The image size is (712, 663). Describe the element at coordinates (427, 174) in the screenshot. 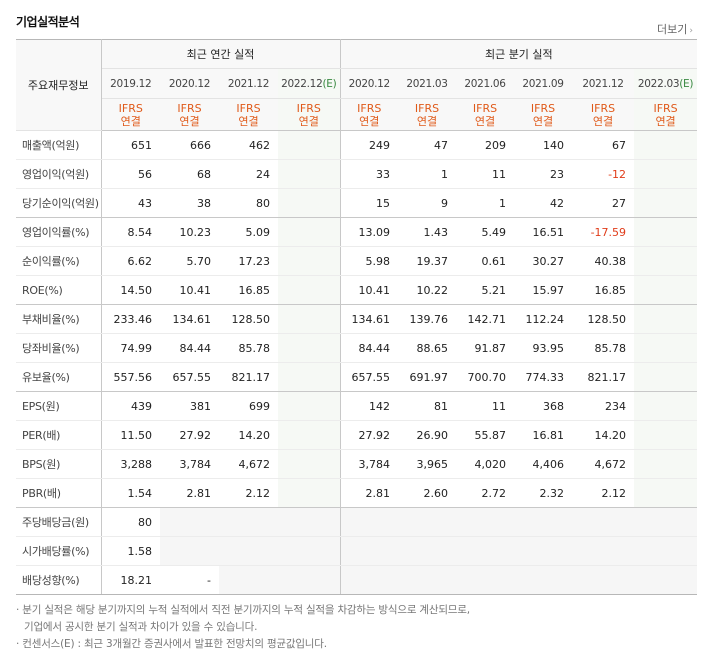

I see `table-cell: 1` at that location.